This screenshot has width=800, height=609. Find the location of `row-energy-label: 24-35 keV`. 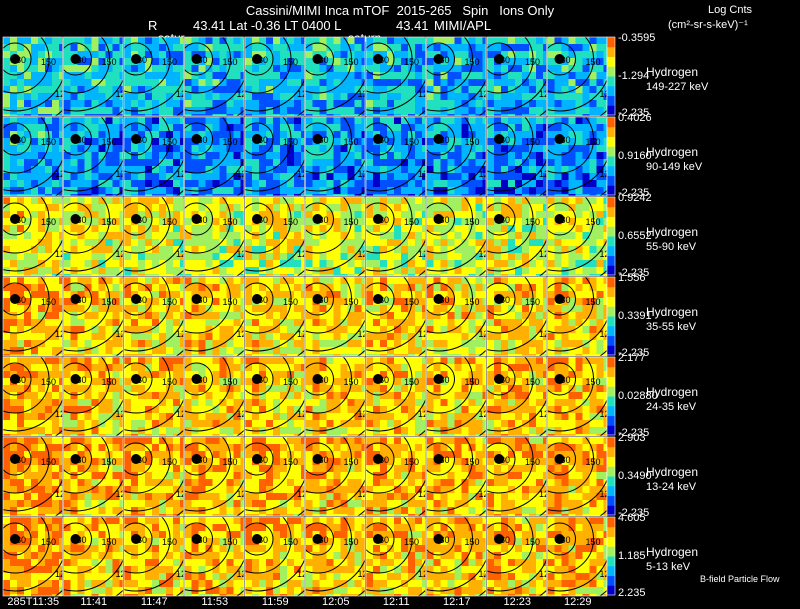

row-energy-label: 24-35 keV is located at coordinates (671, 407).